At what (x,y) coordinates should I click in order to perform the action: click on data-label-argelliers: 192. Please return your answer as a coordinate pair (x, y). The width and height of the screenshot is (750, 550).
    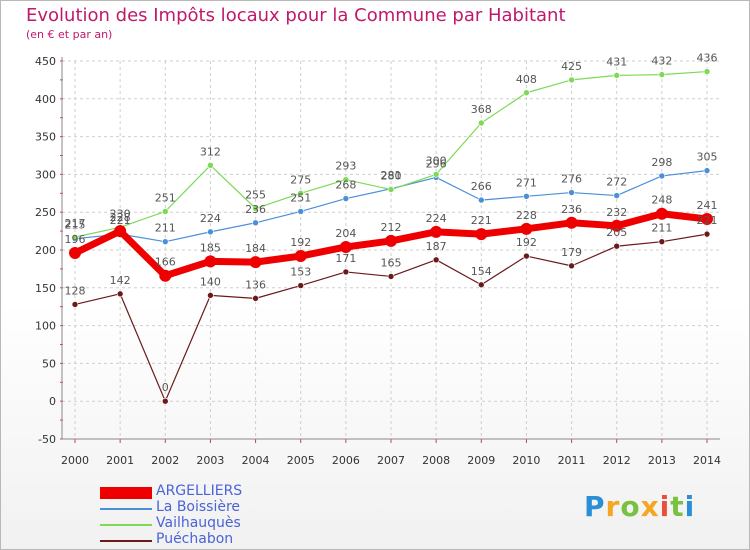
    Looking at the image, I should click on (300, 242).